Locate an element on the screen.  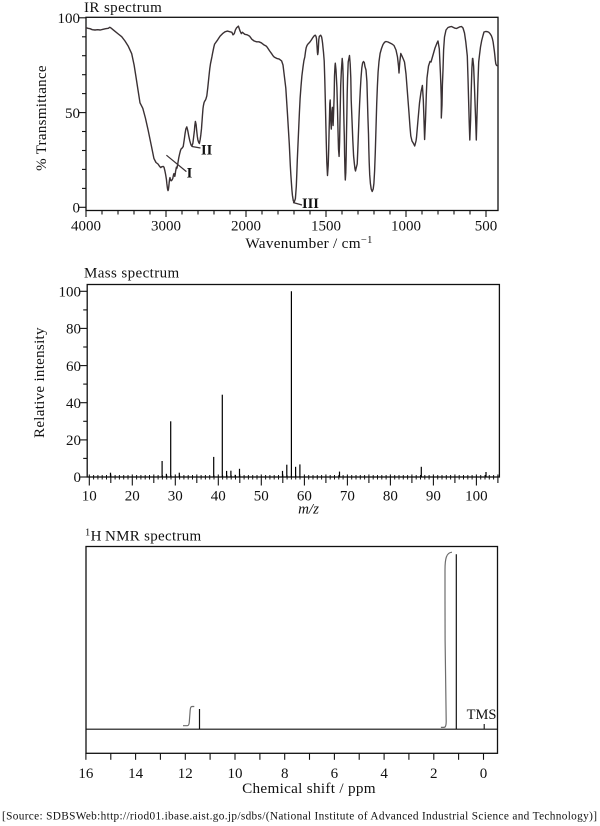
svg-text: IR spectrum is located at coordinates (123, 8).